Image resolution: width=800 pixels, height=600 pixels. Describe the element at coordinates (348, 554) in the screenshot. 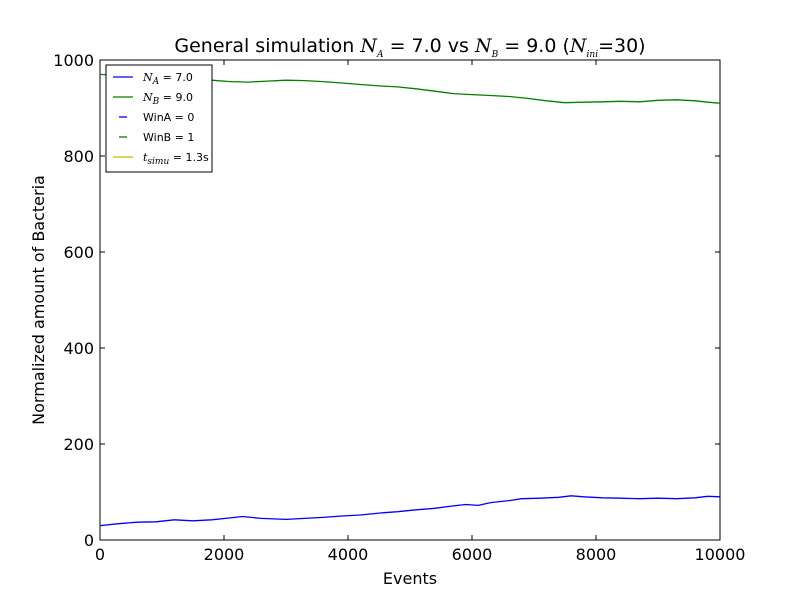

I see `x-tick-label: 4000` at that location.